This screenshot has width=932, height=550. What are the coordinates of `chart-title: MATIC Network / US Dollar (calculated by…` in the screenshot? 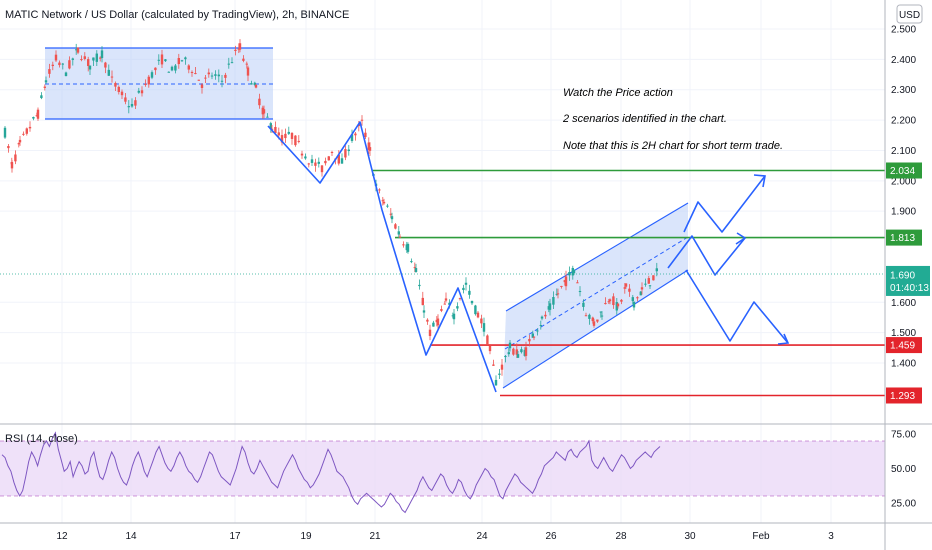 It's located at (177, 15).